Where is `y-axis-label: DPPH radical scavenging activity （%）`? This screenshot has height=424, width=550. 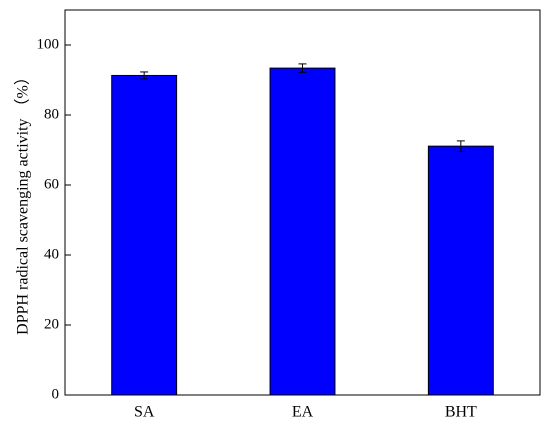
y-axis-label: DPPH radical scavenging activity （%） is located at coordinates (23, 202).